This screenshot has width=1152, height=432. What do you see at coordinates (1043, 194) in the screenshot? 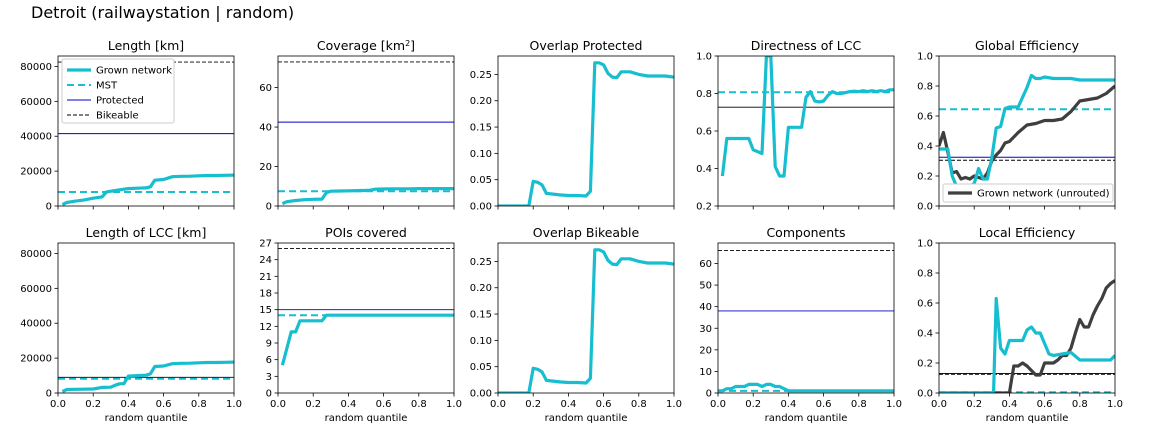
I see `legend-label-grown-network-unrouted: Grown network (unrouted)` at bounding box center [1043, 194].